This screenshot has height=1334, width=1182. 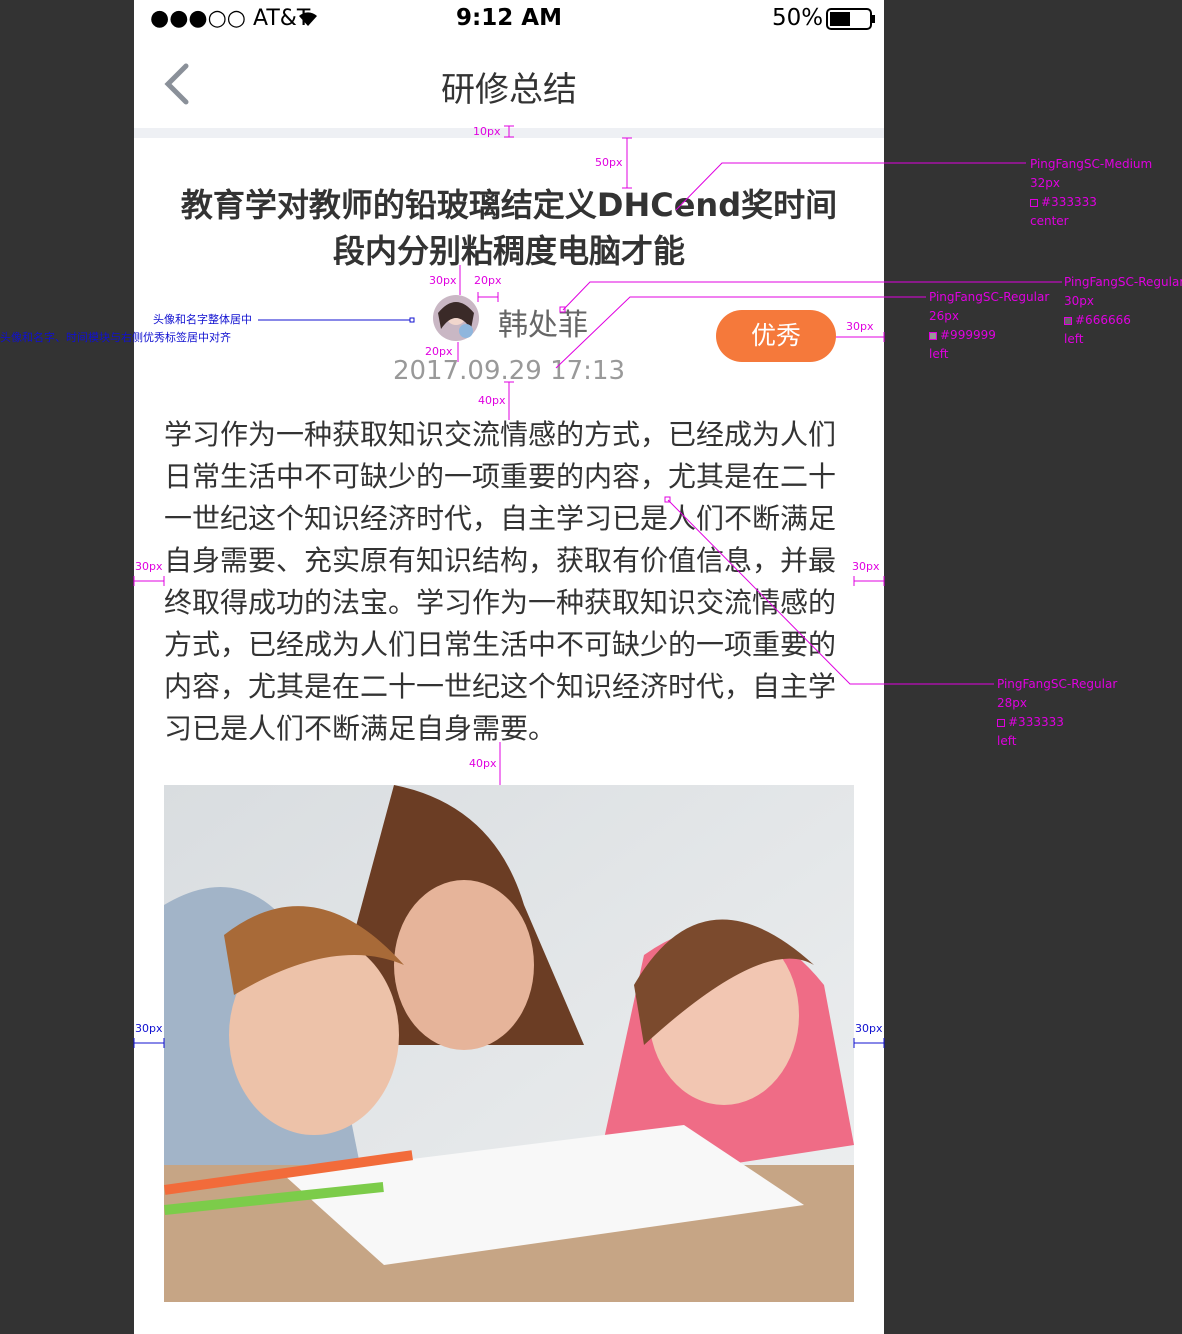 I want to click on spacing-label: 50px, so click(x=609, y=162).